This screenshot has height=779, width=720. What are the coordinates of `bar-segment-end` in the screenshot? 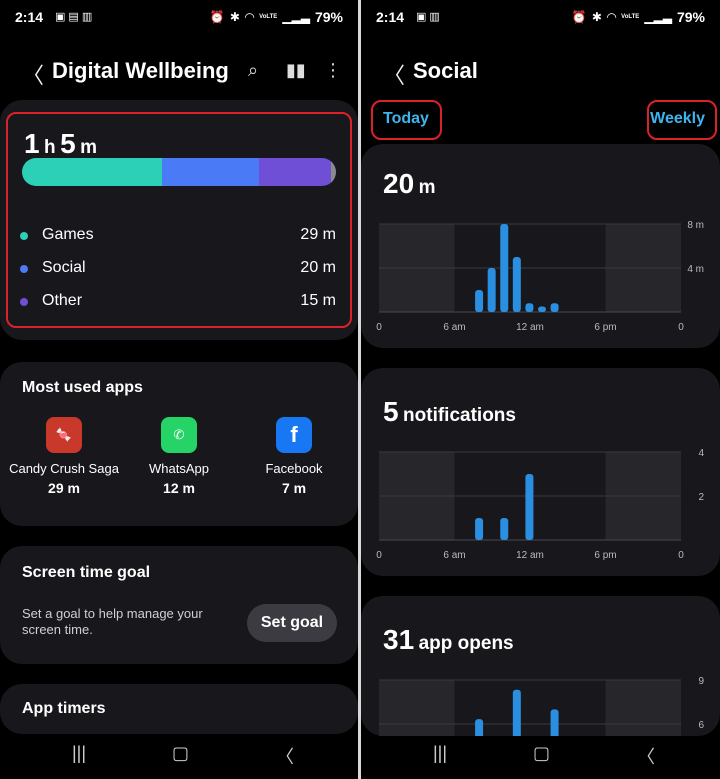 It's located at (333, 172).